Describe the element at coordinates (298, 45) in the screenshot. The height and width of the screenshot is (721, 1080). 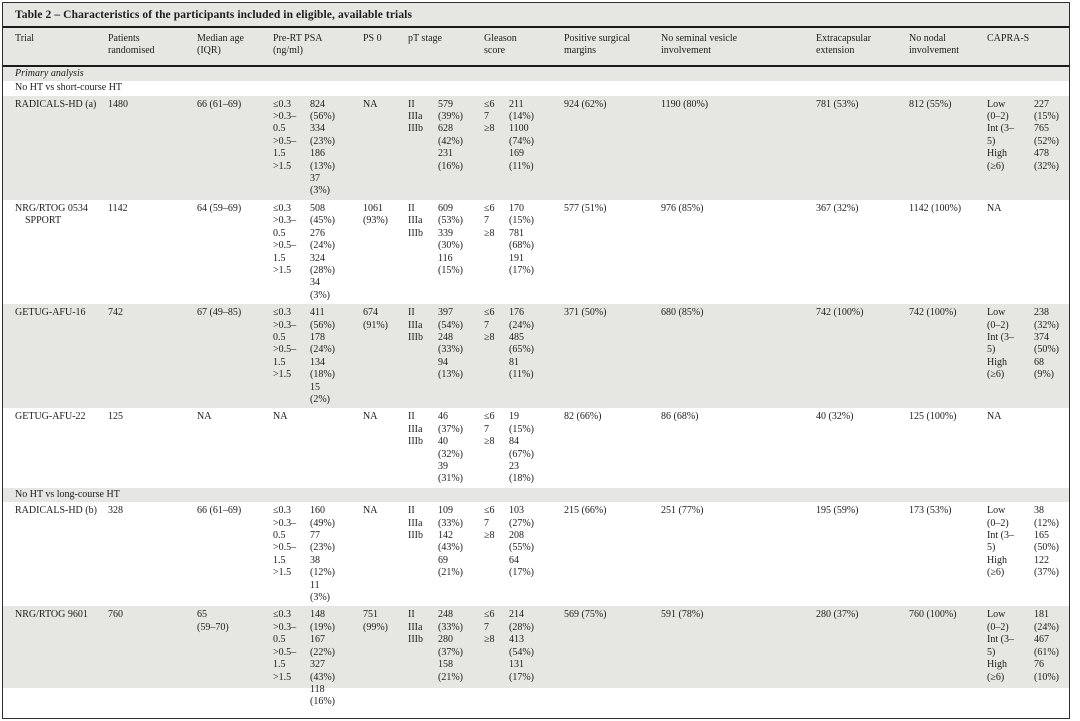
I see `column-header-psa: Pre-RT PSA (ng/ml)` at that location.